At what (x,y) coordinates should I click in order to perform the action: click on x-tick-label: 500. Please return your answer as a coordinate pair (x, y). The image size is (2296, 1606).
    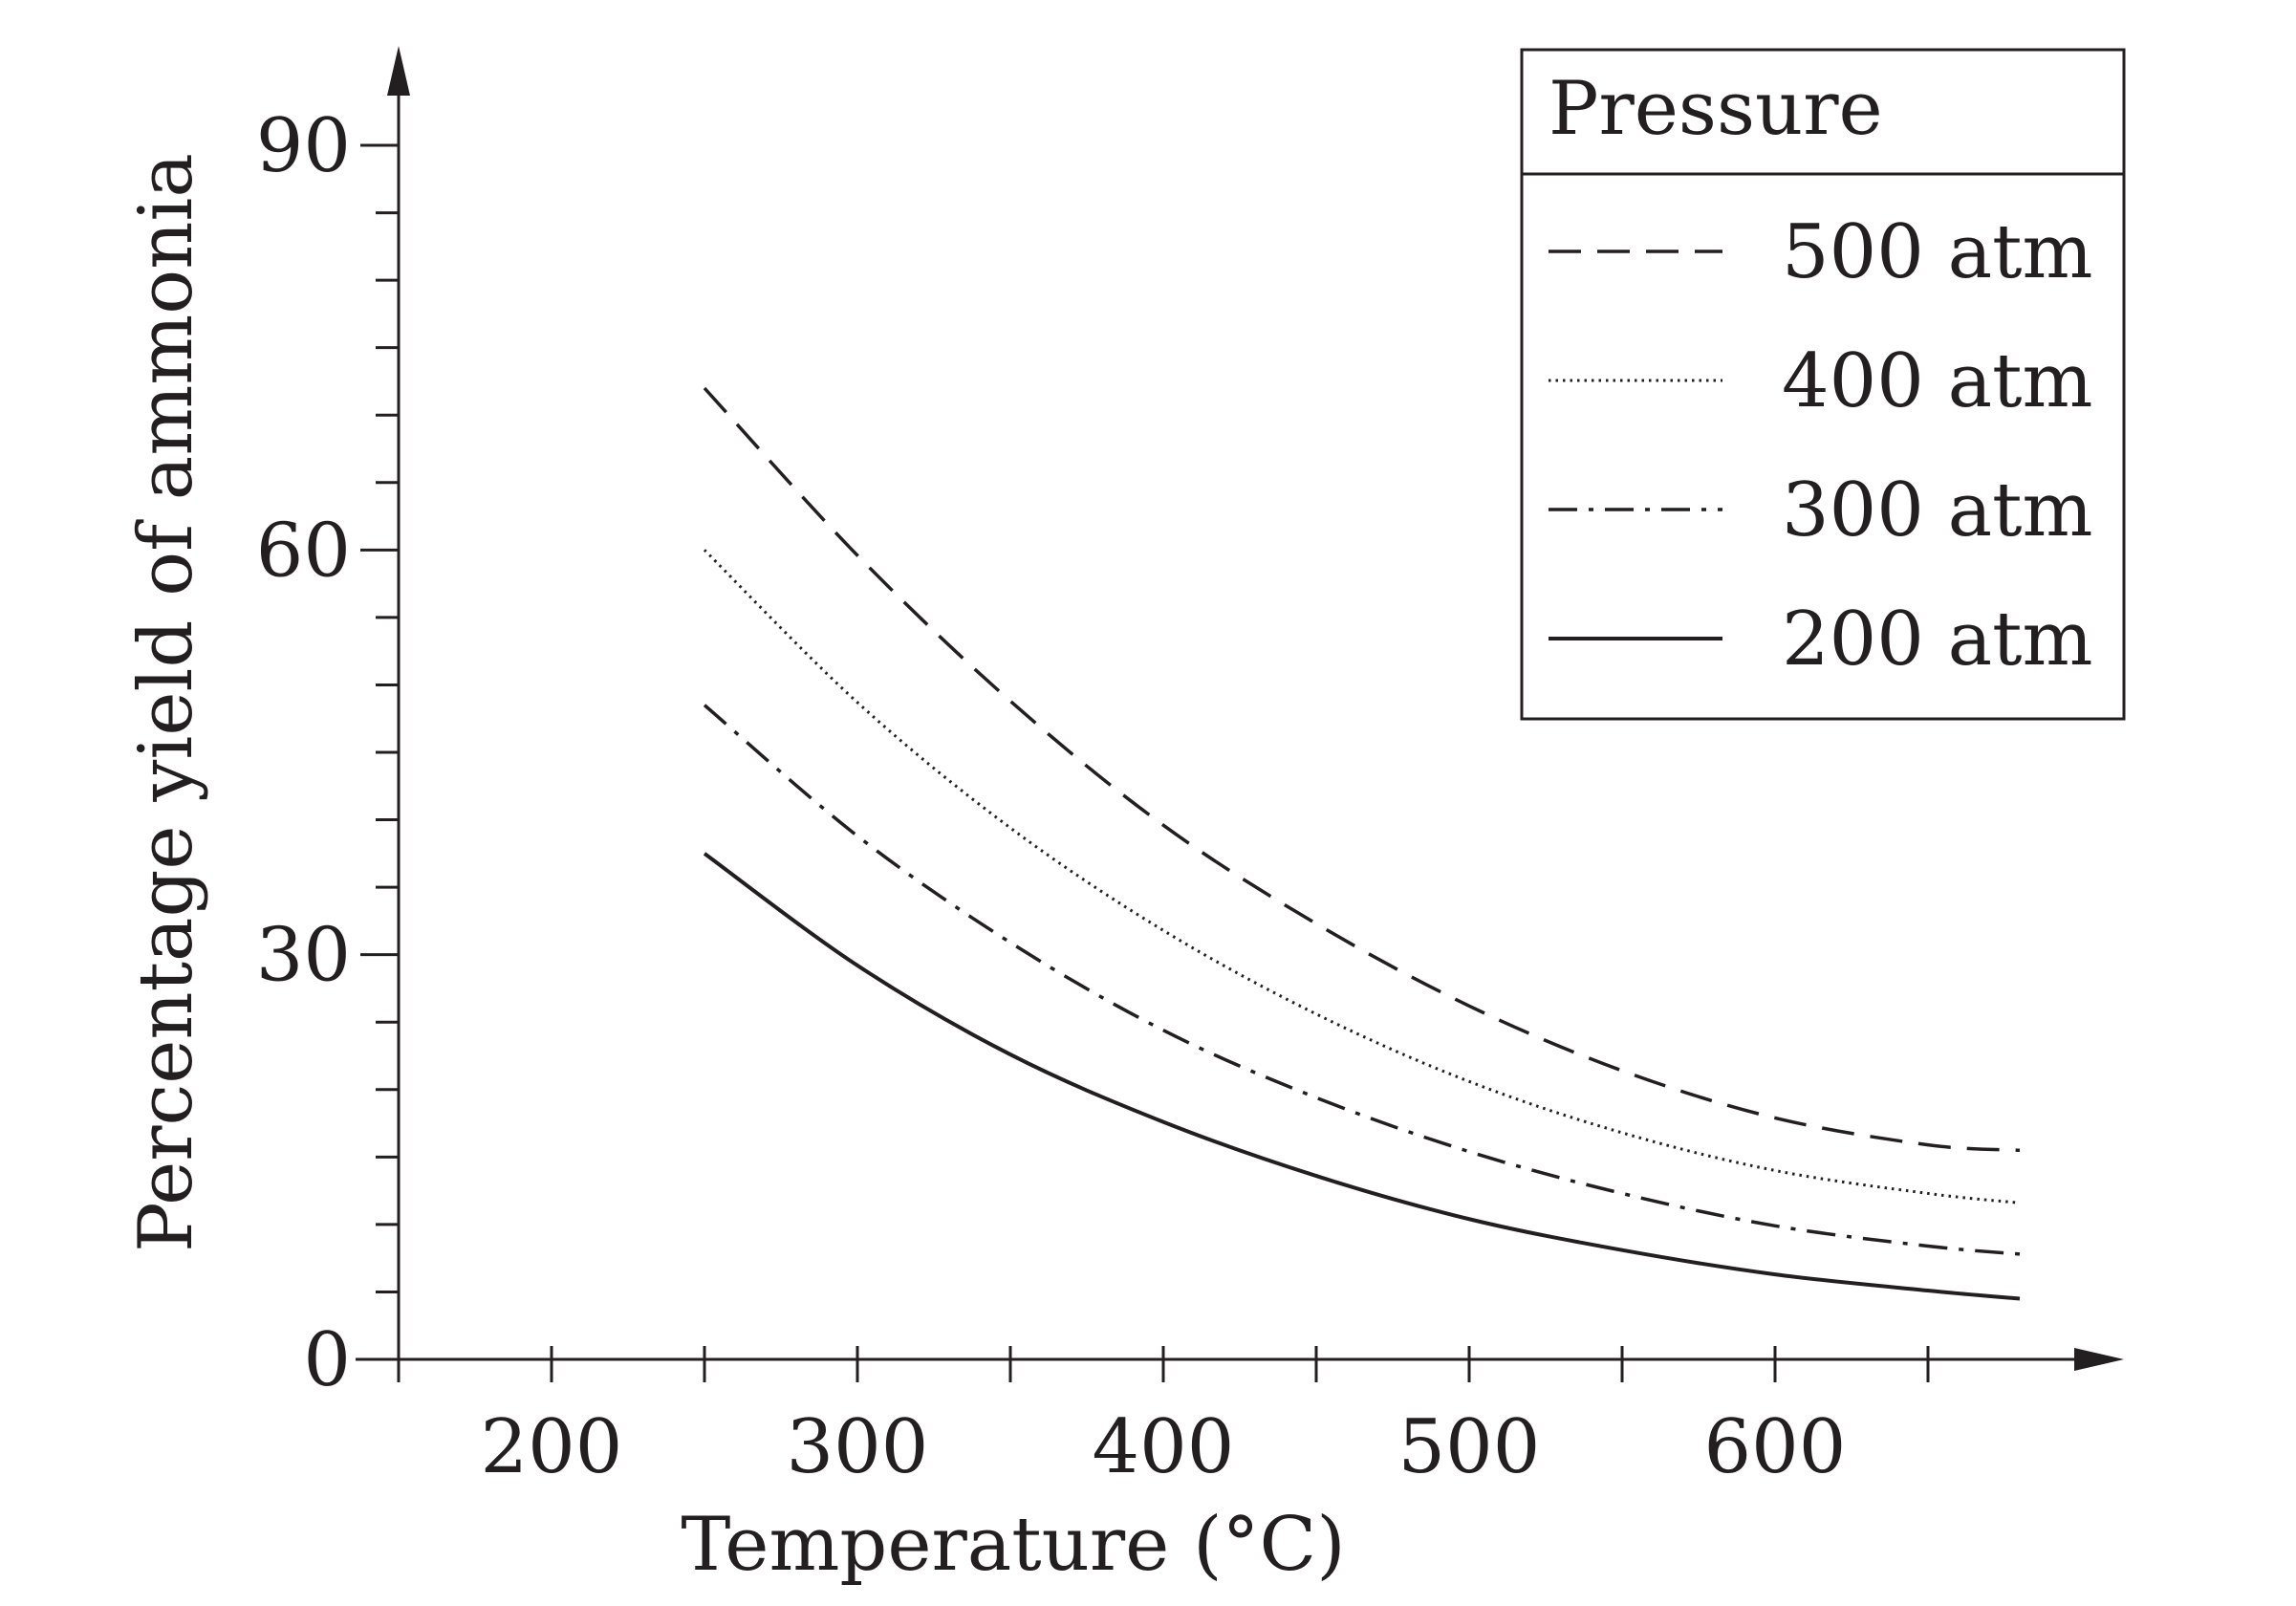
    Looking at the image, I should click on (1469, 1447).